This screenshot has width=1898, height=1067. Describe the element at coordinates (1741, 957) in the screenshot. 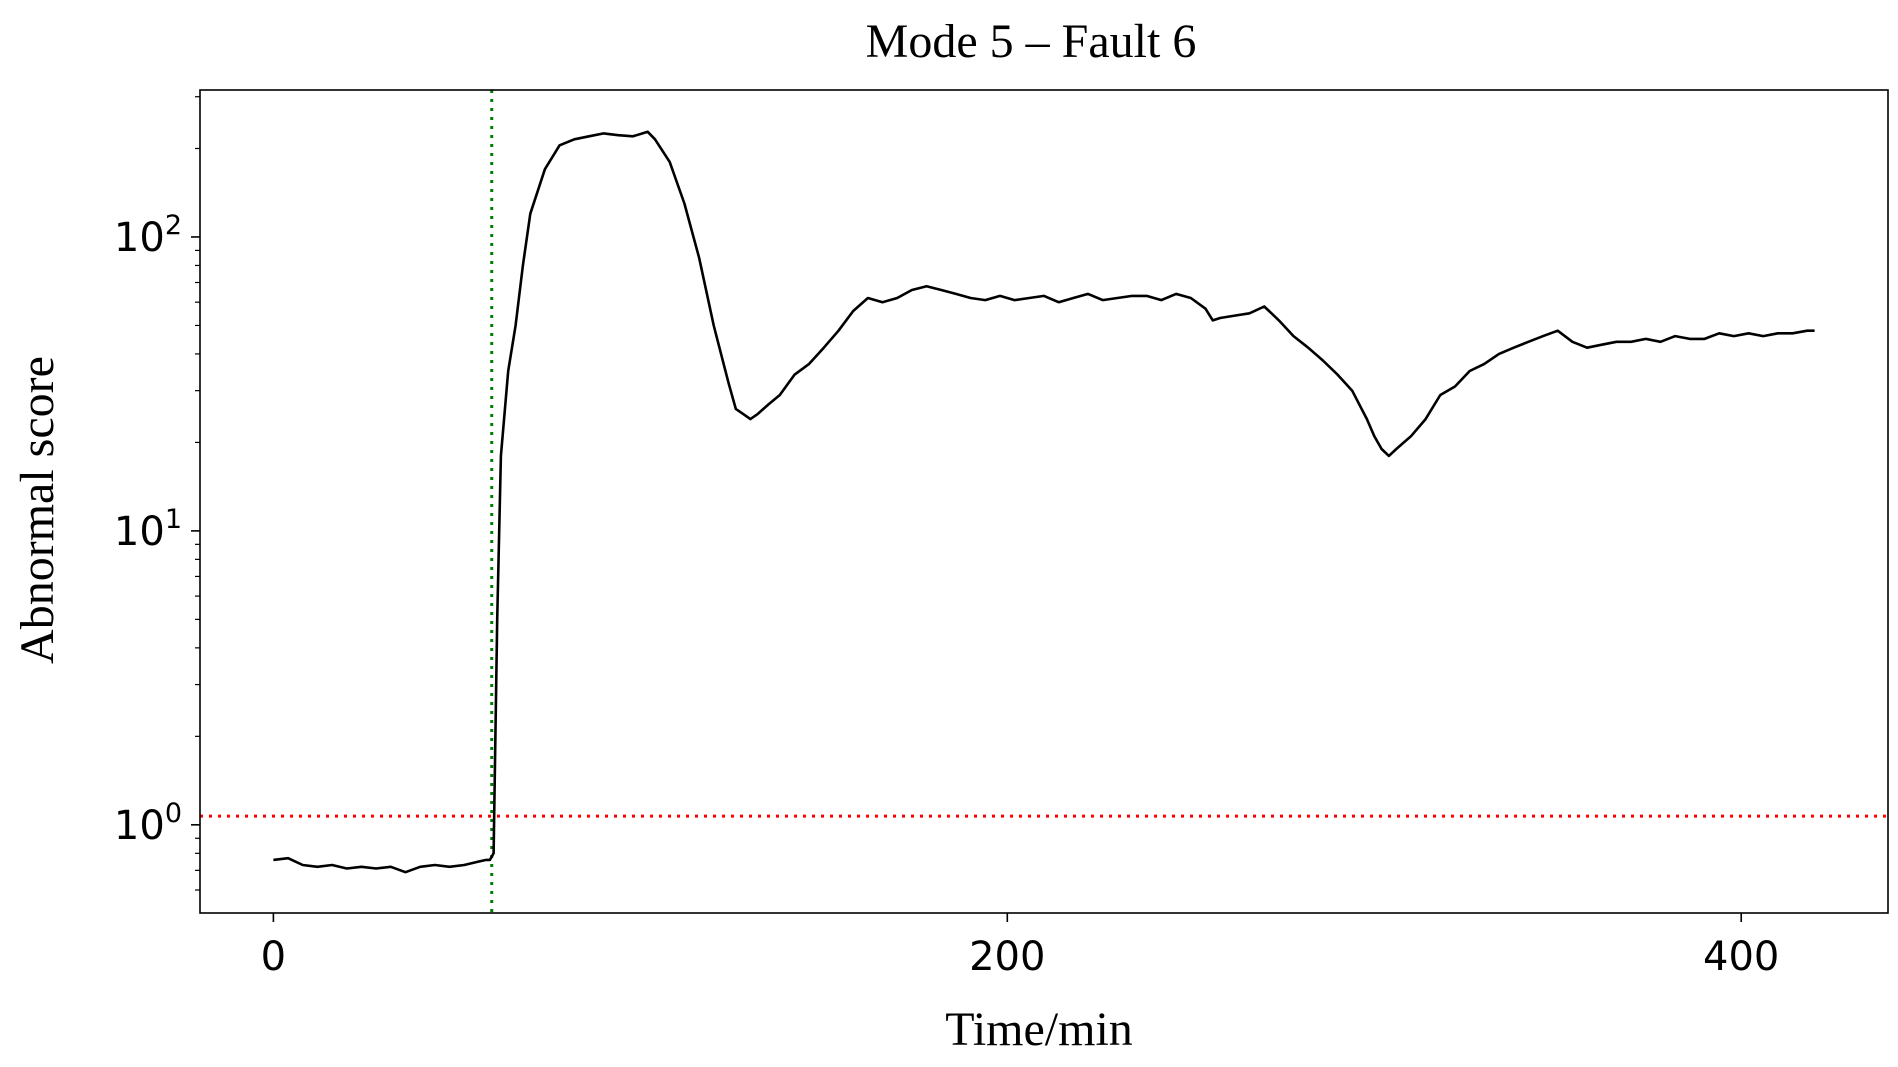

I see `x-tick-label: 400` at that location.